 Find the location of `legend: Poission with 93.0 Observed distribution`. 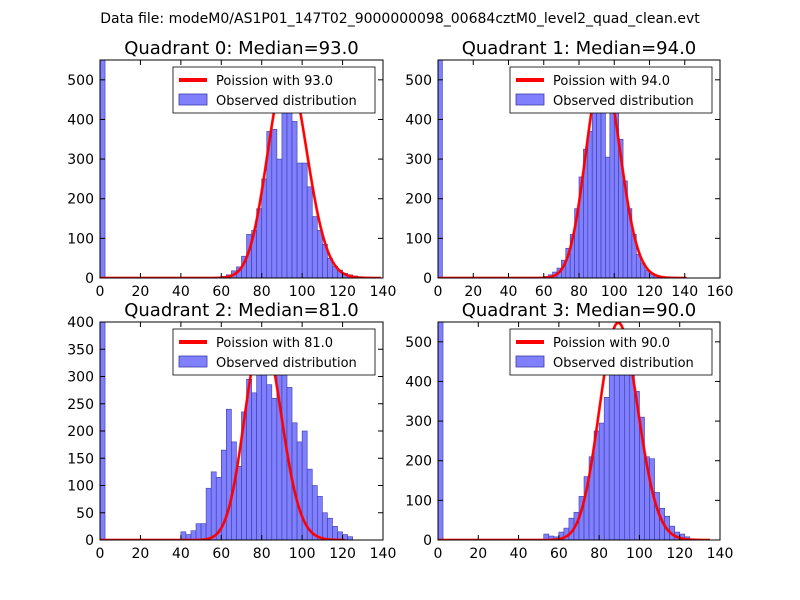

legend: Poission with 93.0 Observed distribution is located at coordinates (274, 90).